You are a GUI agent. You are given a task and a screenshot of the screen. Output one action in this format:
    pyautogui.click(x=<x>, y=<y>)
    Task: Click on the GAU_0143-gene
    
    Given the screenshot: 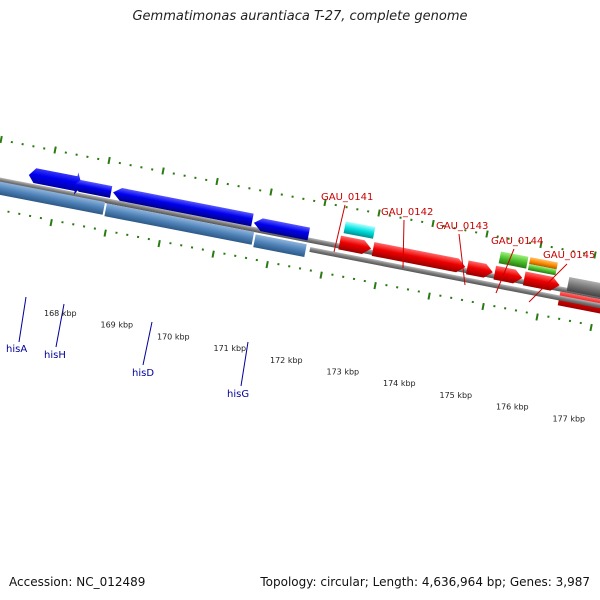 What is the action you would take?
    pyautogui.click(x=479, y=269)
    